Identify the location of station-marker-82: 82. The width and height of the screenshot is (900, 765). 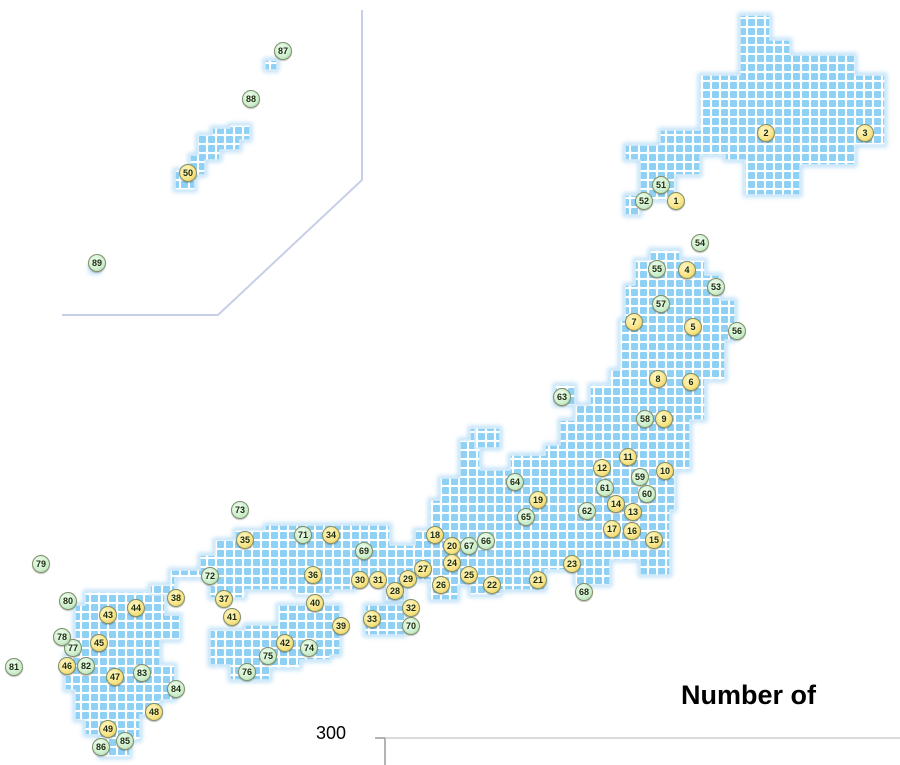
(86, 666).